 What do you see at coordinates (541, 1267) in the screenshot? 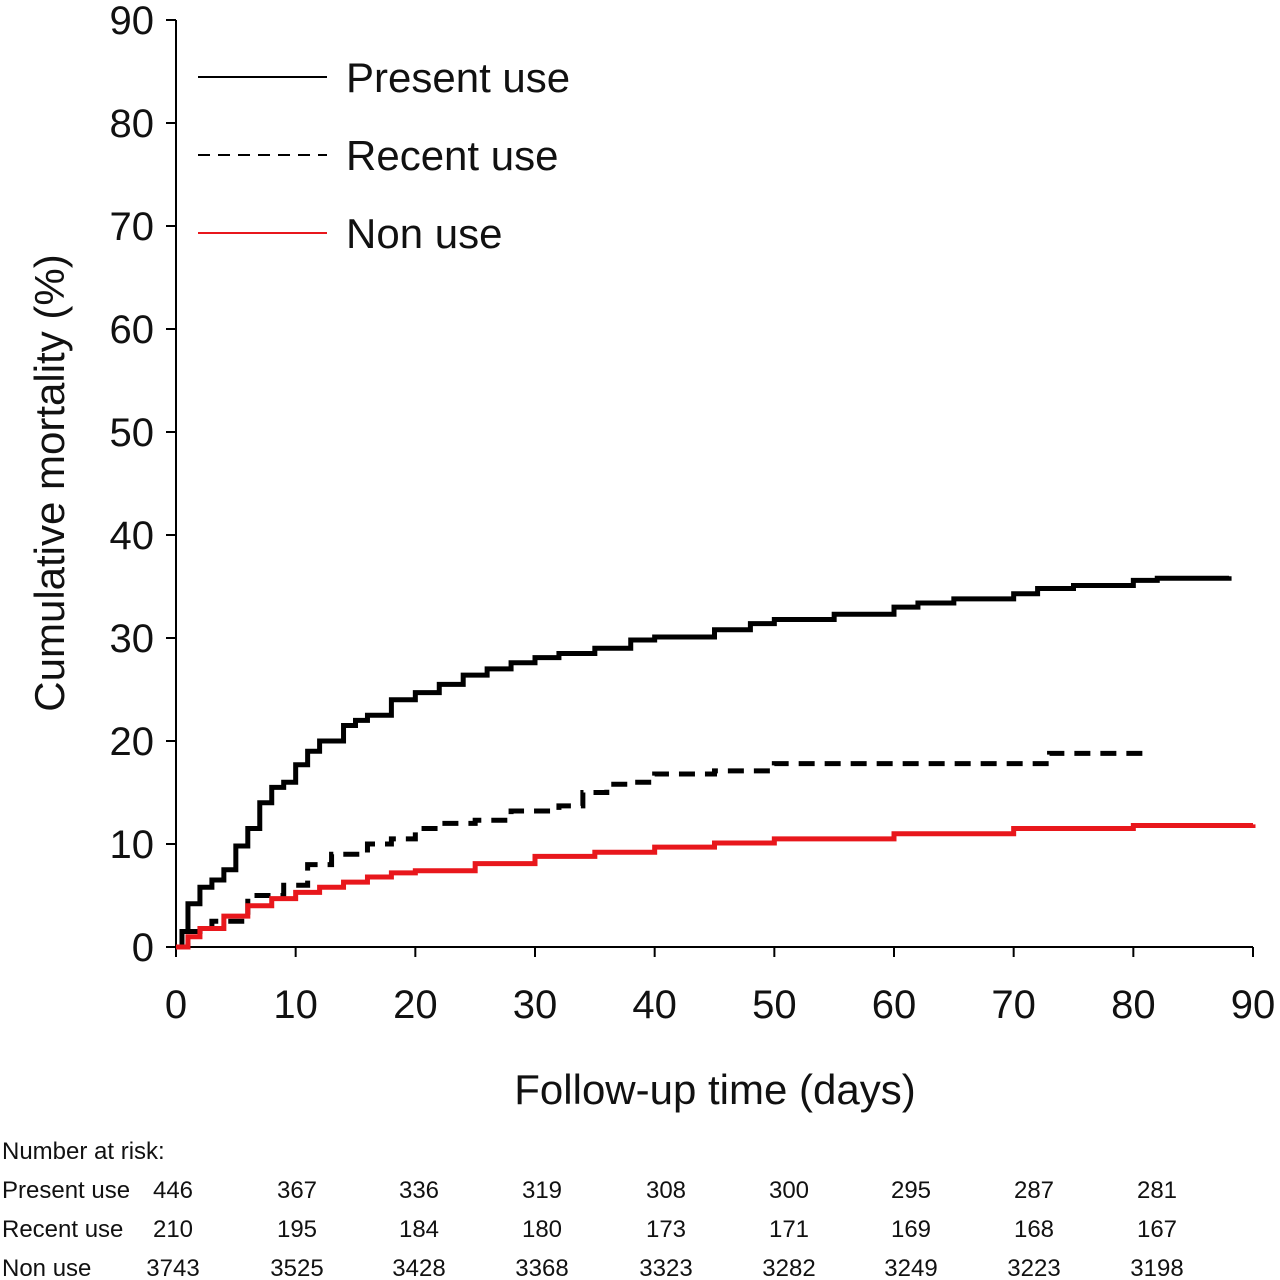
I see `risk-cell-non-use: 3368` at bounding box center [541, 1267].